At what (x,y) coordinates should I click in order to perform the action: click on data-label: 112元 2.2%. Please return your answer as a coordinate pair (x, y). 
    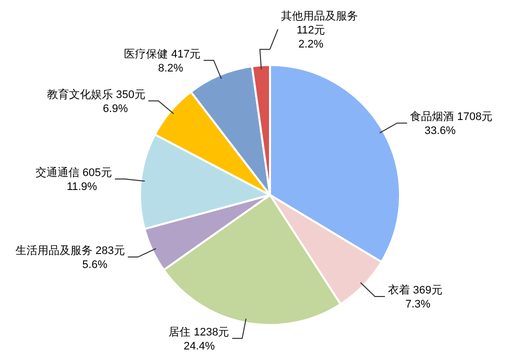
    Looking at the image, I should click on (311, 37).